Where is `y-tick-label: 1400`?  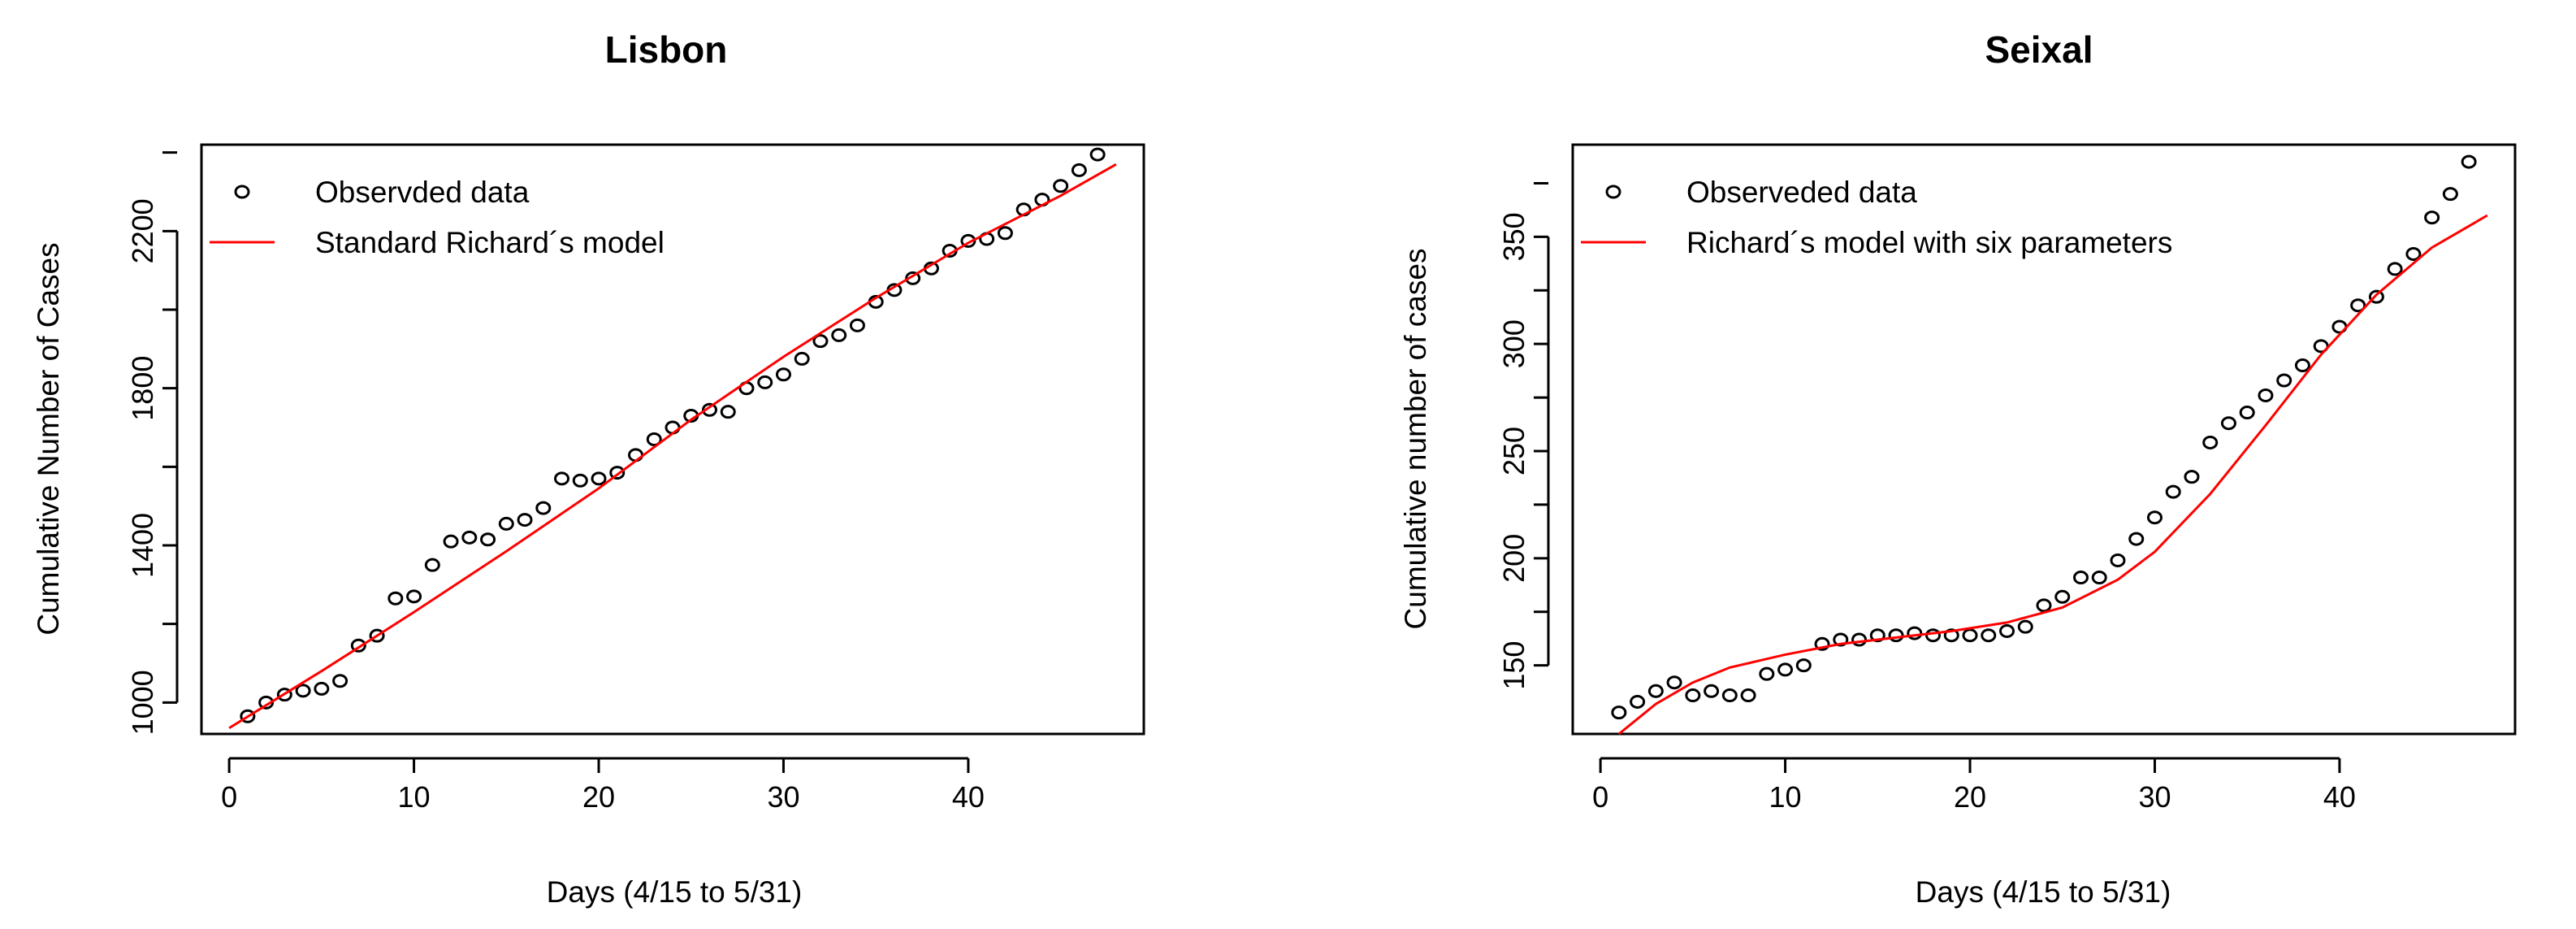
y-tick-label: 1400 is located at coordinates (142, 545).